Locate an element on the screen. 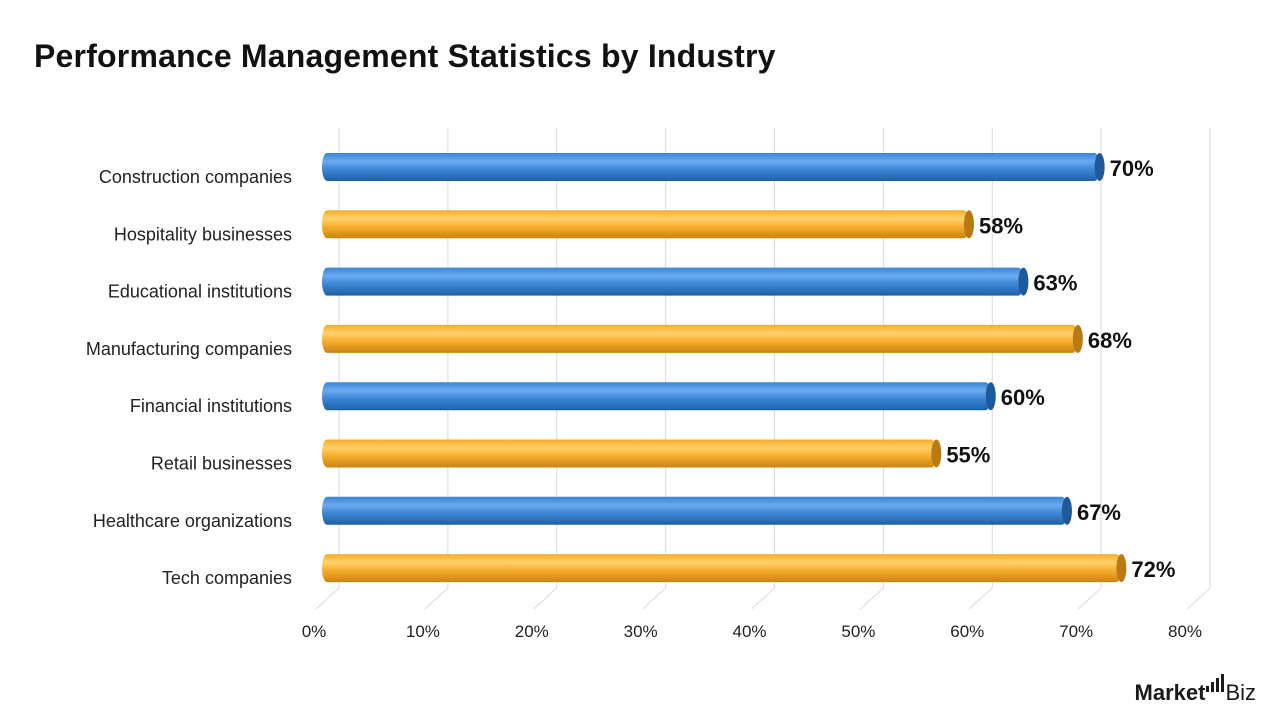  category-label: Retail businesses is located at coordinates (221, 464).